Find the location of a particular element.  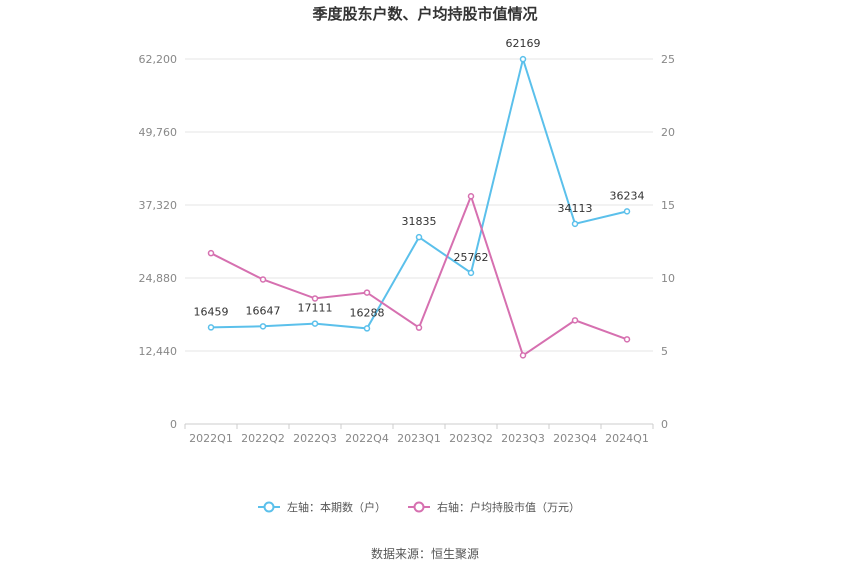

legend-item-1: 右轴：户均持股市值（万元） is located at coordinates (494, 507).